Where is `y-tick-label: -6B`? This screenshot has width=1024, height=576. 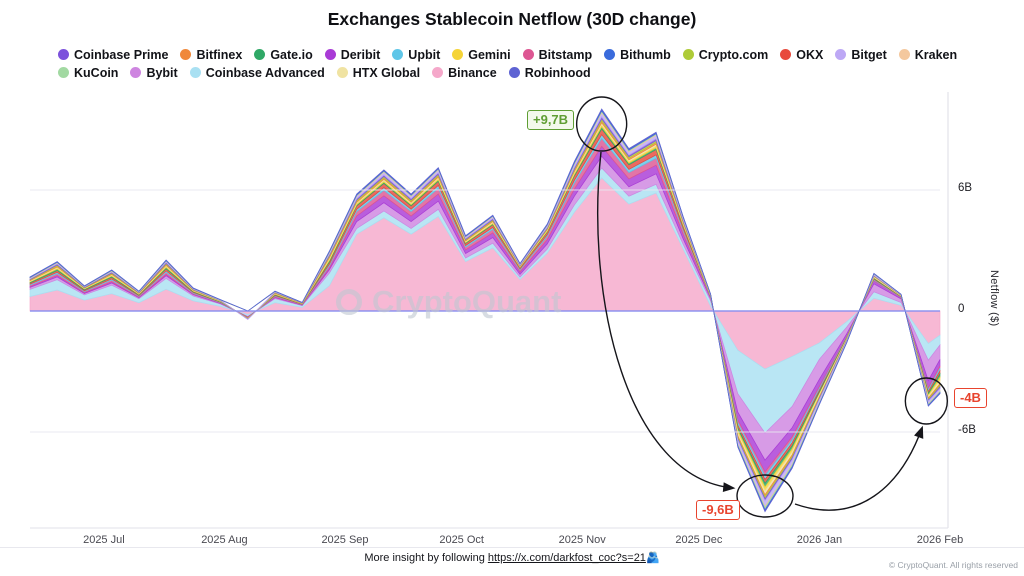 y-tick-label: -6B is located at coordinates (967, 430).